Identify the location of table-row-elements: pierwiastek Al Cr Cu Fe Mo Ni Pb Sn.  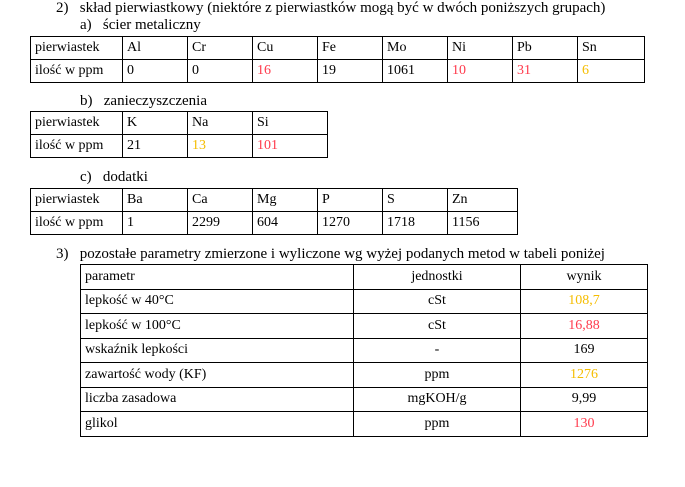
(337, 48).